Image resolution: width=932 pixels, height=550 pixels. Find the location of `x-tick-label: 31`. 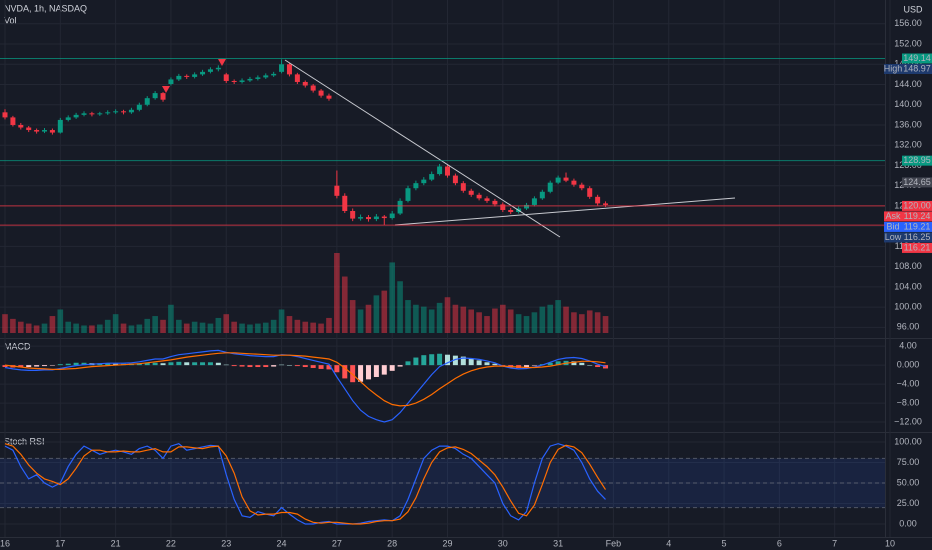

x-tick-label: 31 is located at coordinates (558, 543).